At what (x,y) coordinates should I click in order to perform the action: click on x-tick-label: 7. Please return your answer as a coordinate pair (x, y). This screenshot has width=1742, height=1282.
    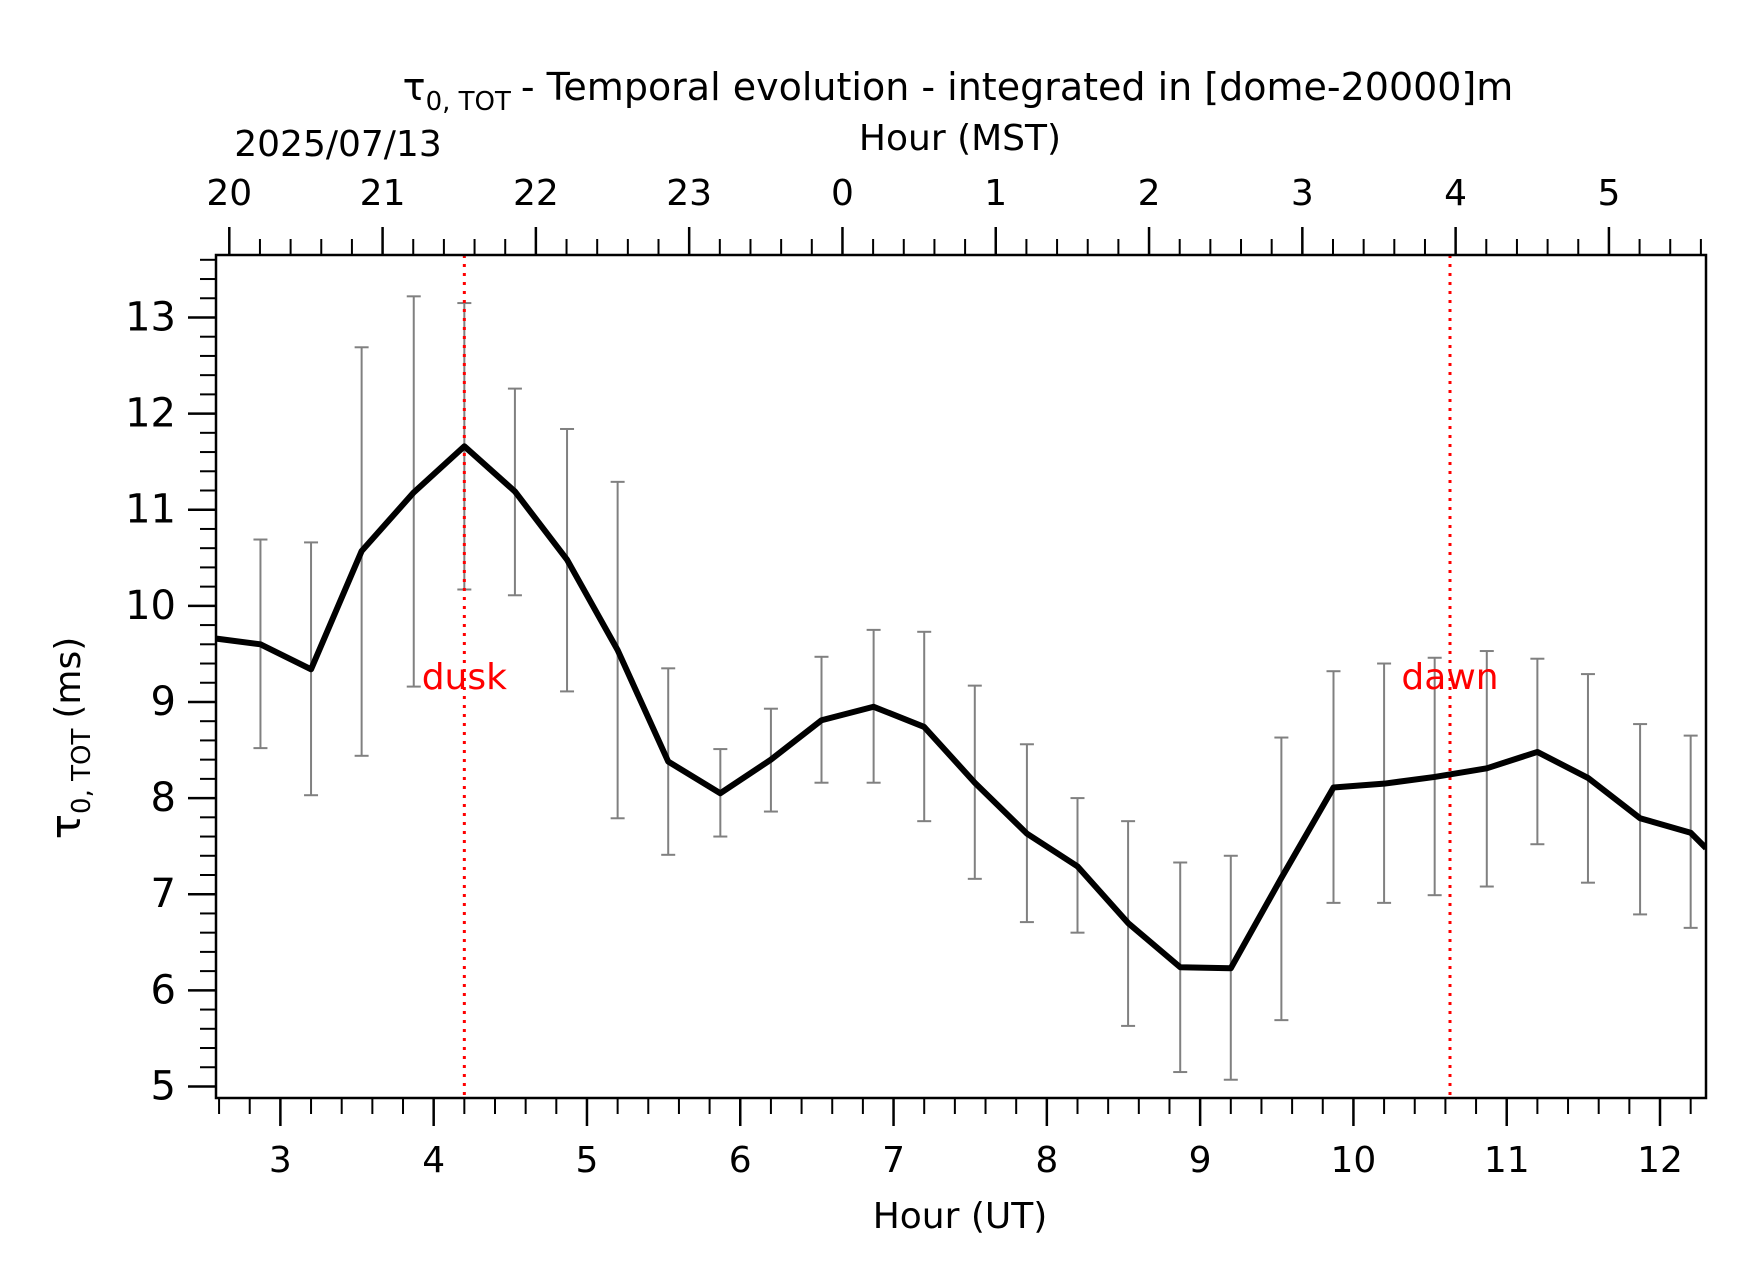
    Looking at the image, I should click on (893, 1160).